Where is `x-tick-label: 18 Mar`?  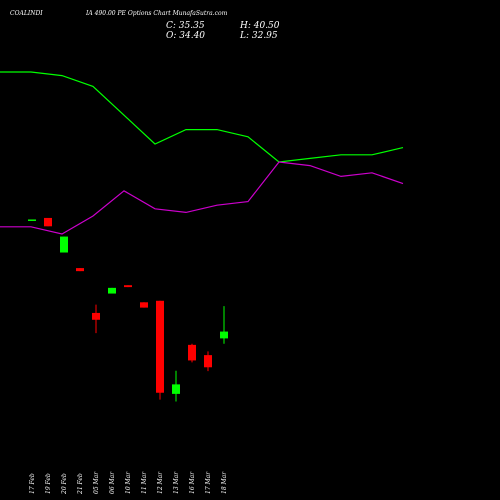 x-tick-label: 18 Mar is located at coordinates (224, 482).